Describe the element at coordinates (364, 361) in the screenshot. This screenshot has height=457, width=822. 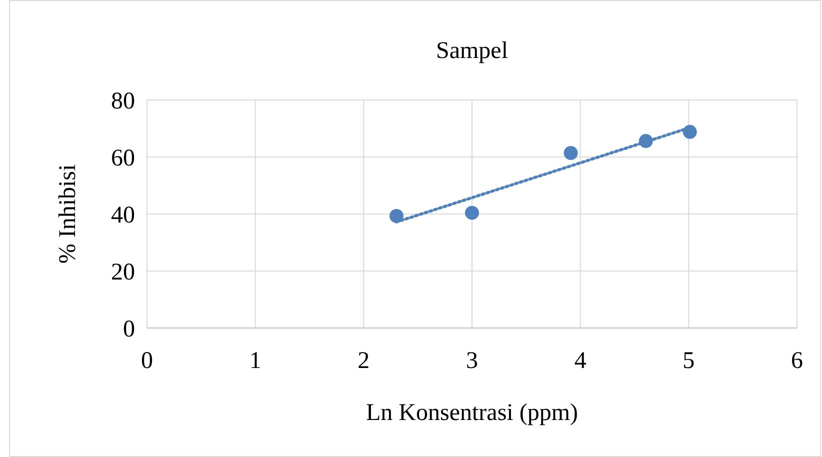
I see `x-tick-label: 2` at that location.